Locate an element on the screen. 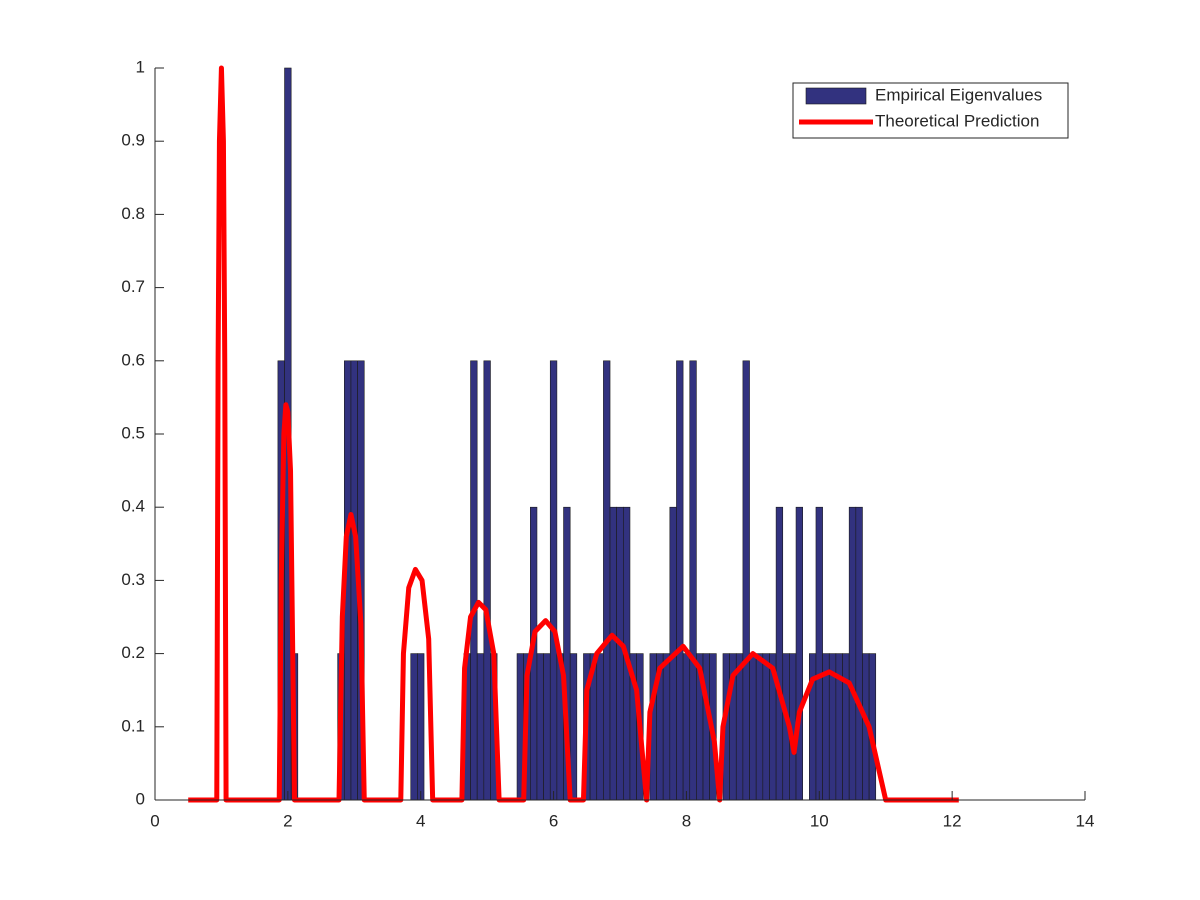  x-tick-label: 4 is located at coordinates (420, 820).